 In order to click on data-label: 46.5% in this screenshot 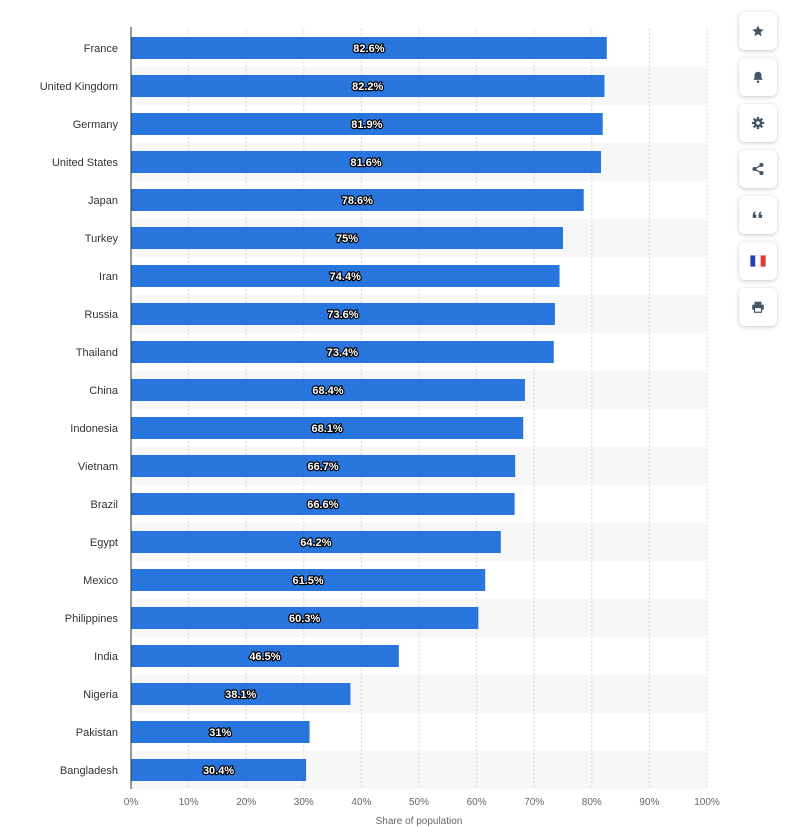, I will do `click(264, 657)`.